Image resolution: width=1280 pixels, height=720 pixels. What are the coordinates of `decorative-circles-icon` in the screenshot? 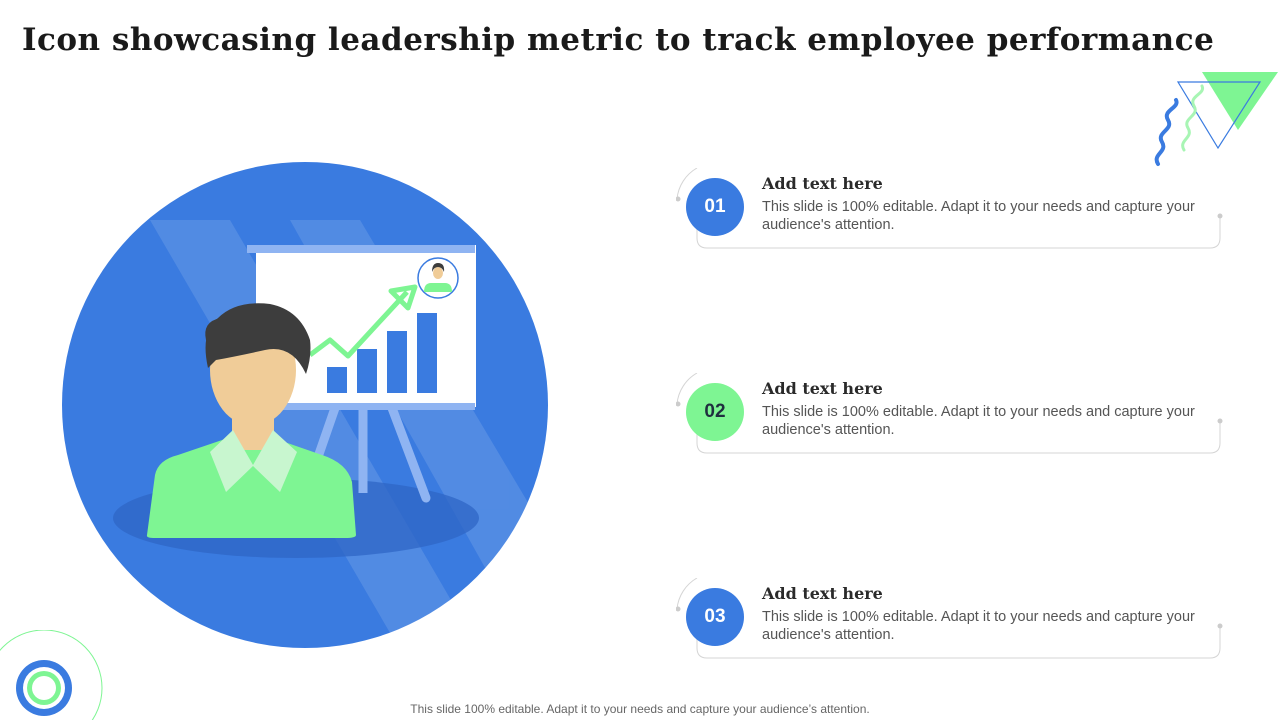 It's located at (51, 675).